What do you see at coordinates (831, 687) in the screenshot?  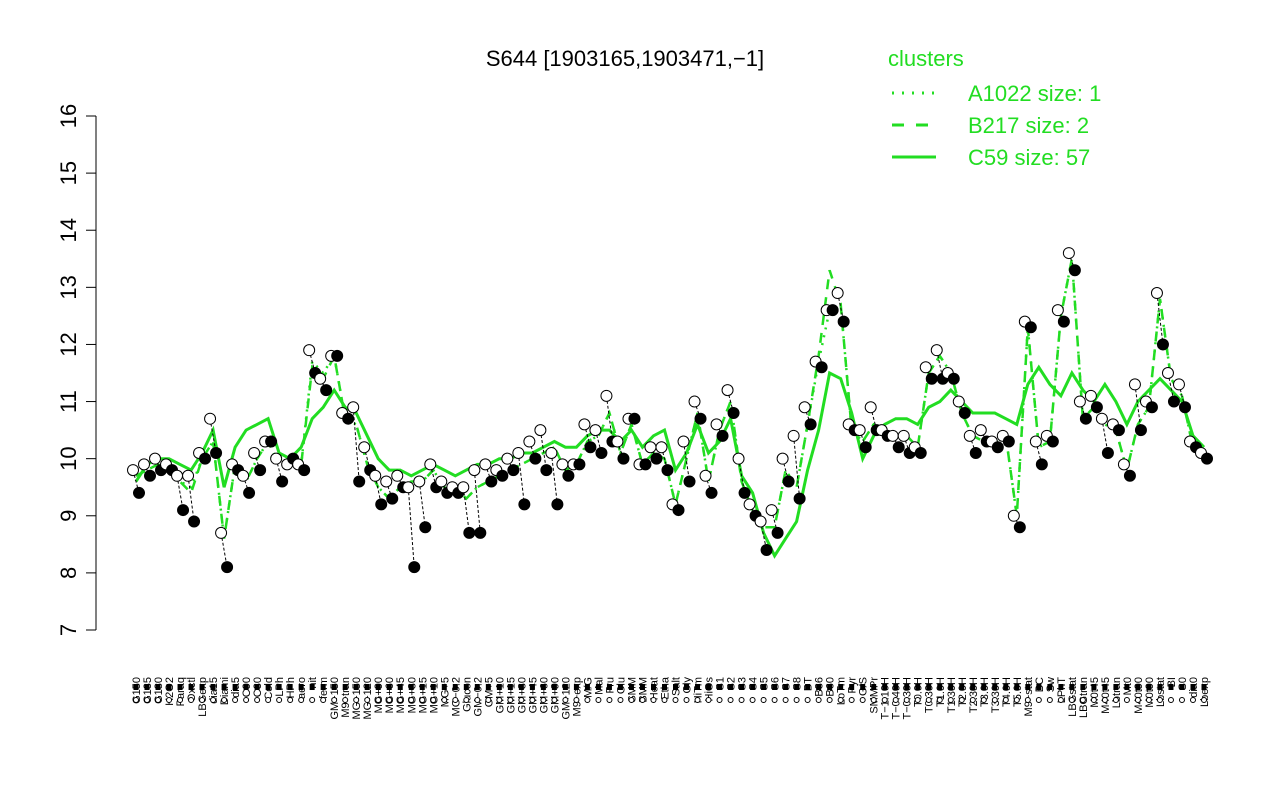 I see `x-tick-label: B60` at bounding box center [831, 687].